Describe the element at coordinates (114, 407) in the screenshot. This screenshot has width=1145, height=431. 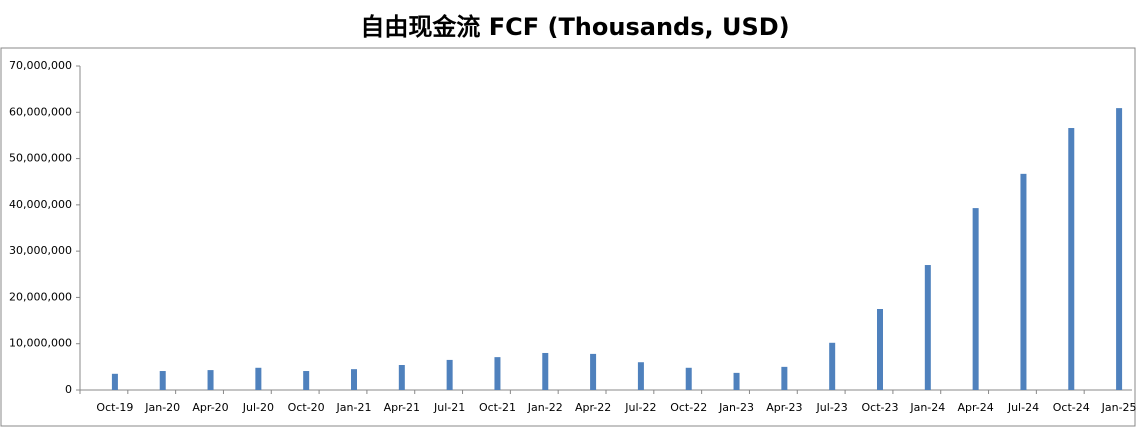
I see `x-tick-label: Oct-19` at that location.